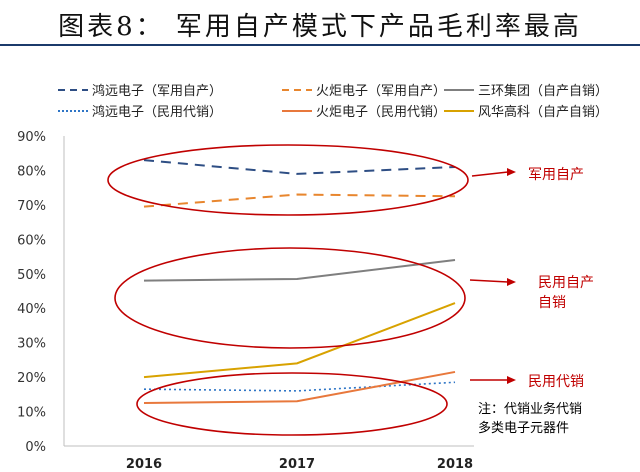 This screenshot has height=472, width=640. I want to click on arrow-civil-self-head, so click(511, 282).